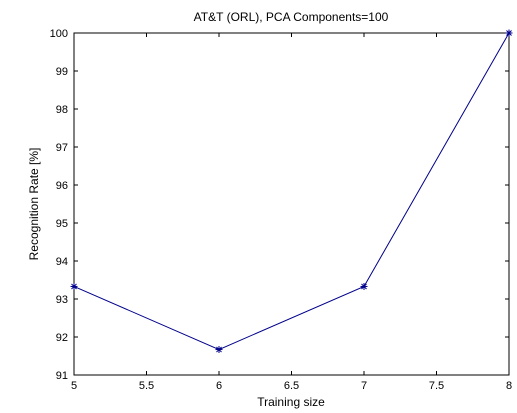  I want to click on x-tick-label: 5.5, so click(146, 386).